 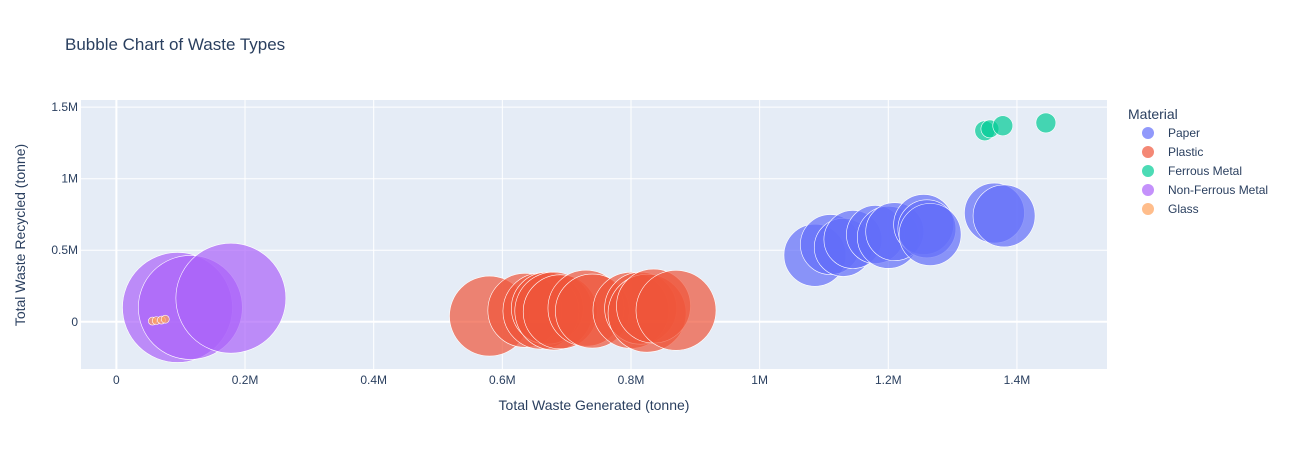 I want to click on legend-item-glass: Glass, so click(x=1170, y=209).